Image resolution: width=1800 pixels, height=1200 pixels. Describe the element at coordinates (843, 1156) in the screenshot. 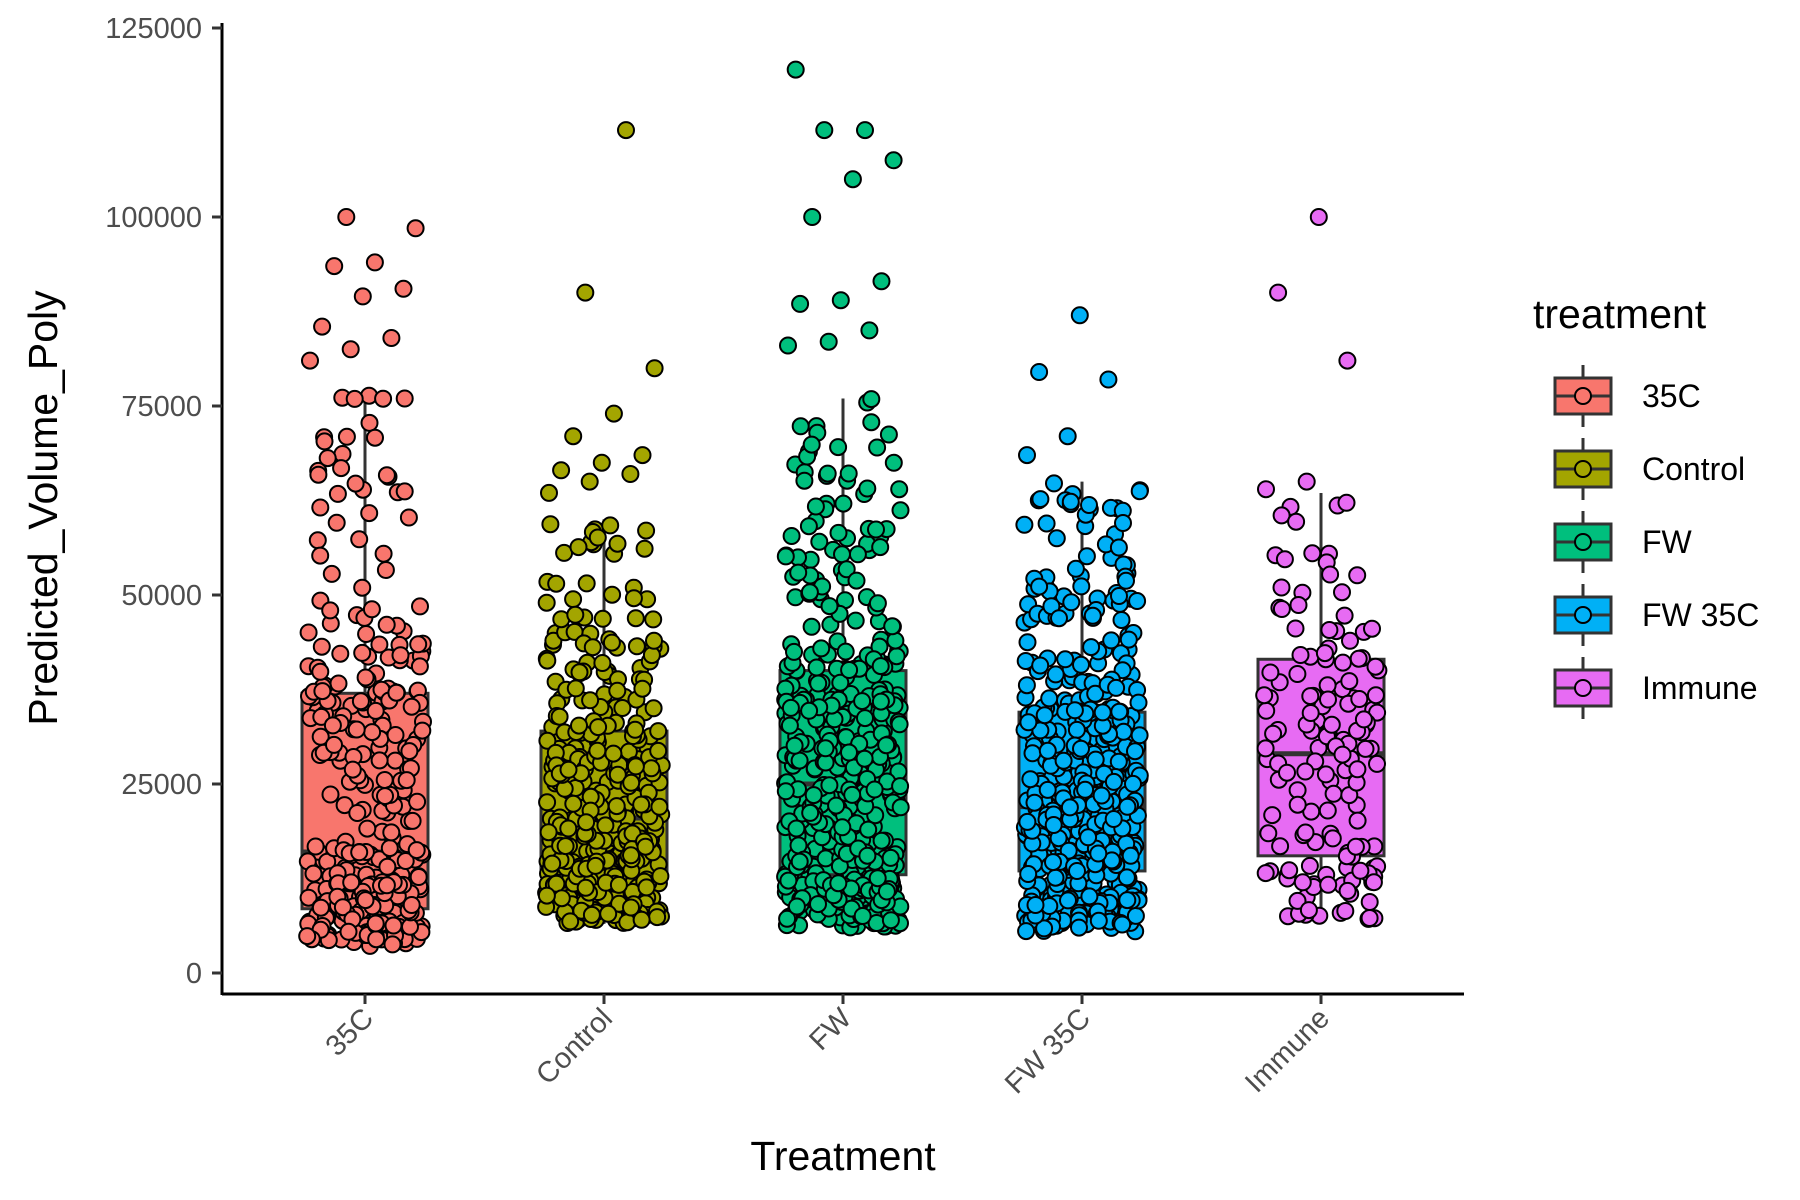

I see `x-axis-title: Treatment` at that location.